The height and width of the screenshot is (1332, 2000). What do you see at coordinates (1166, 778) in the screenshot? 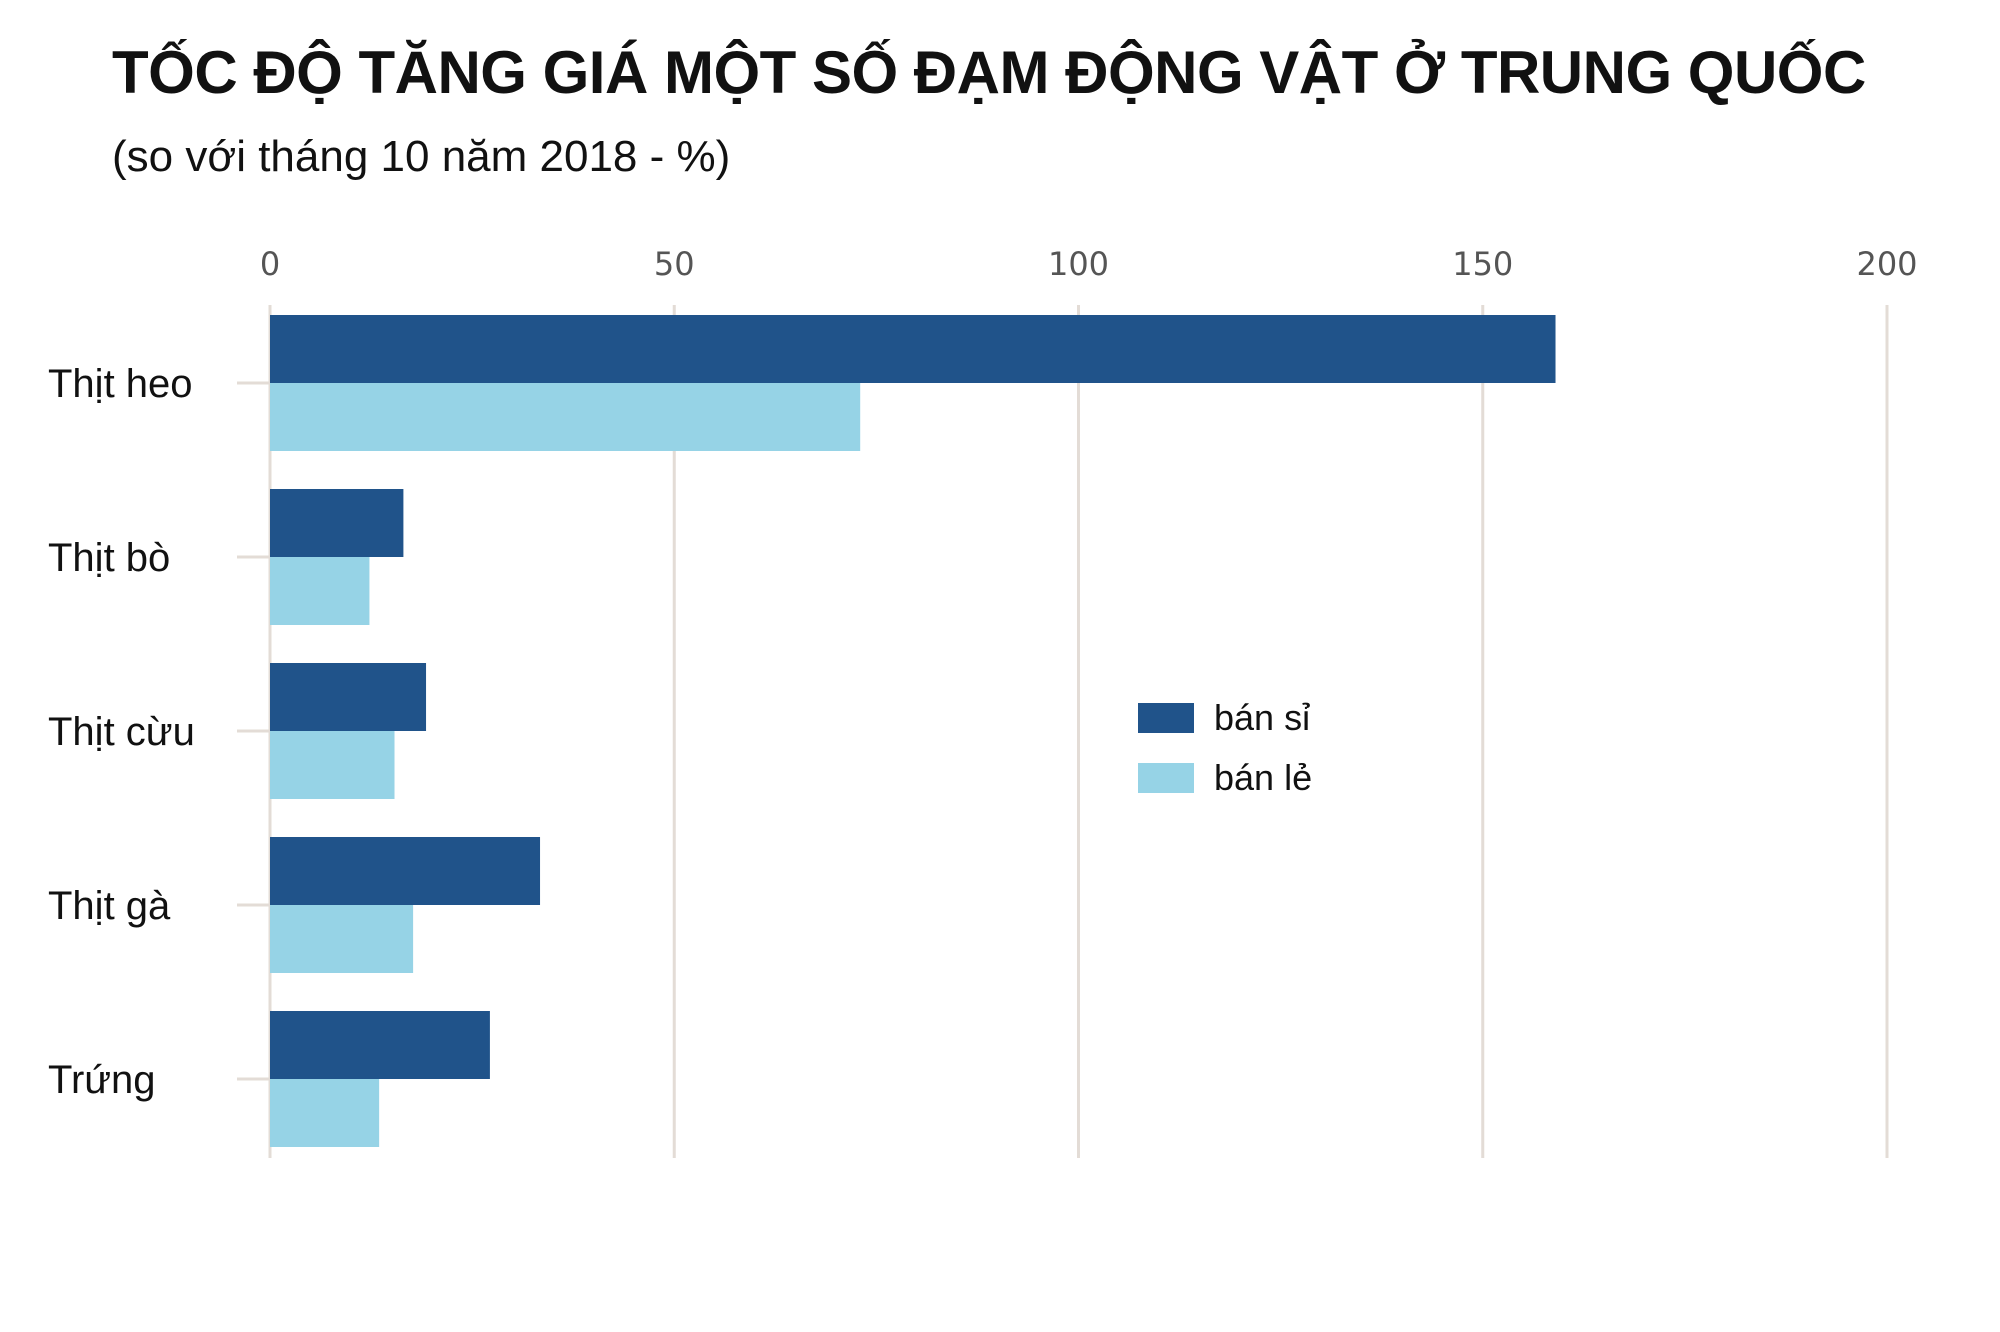
I see `legend-swatch-retail` at bounding box center [1166, 778].